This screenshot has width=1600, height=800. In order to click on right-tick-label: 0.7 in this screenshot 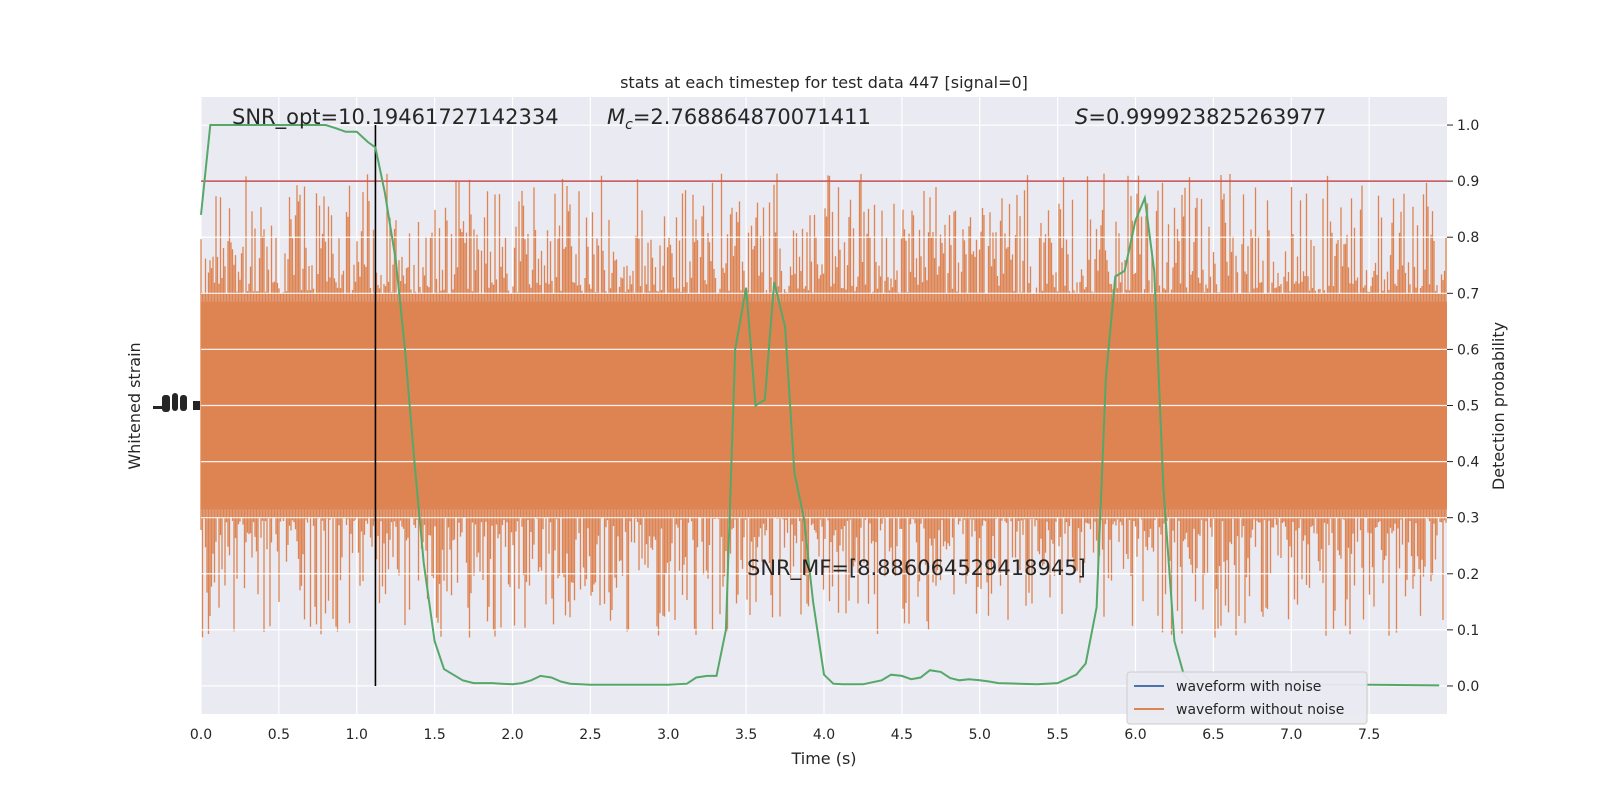, I will do `click(1468, 294)`.